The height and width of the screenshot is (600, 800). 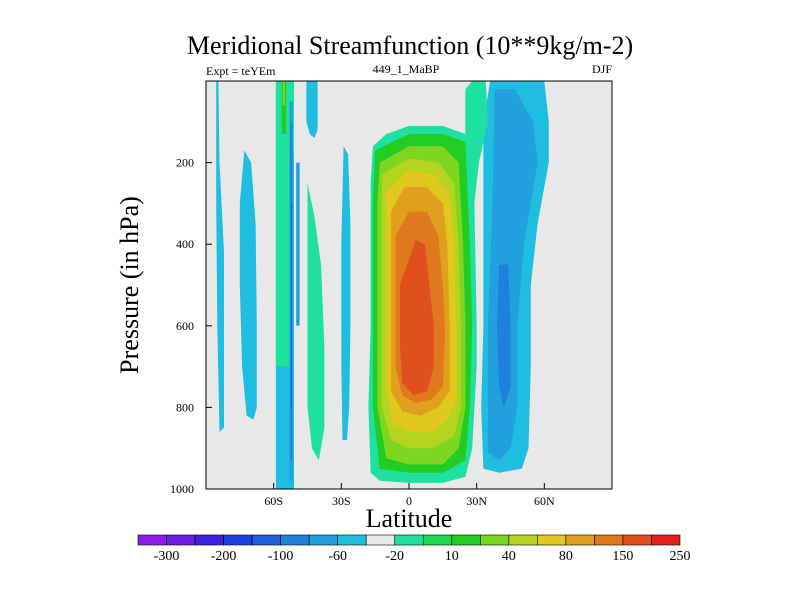 What do you see at coordinates (283, 93) in the screenshot?
I see `contour-region-50S-column-yellowgreen` at bounding box center [283, 93].